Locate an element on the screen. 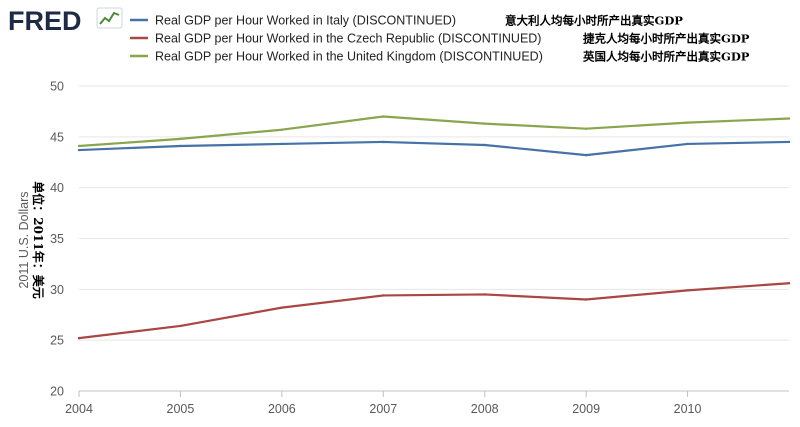  data-point-s2-2005 is located at coordinates (180, 326).